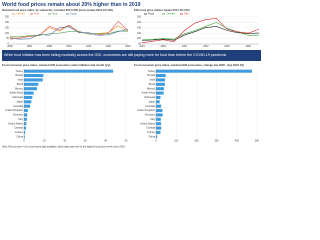 The image size is (320, 240). Describe the element at coordinates (126, 140) in the screenshot. I see `x-tick-label: 50` at that location.